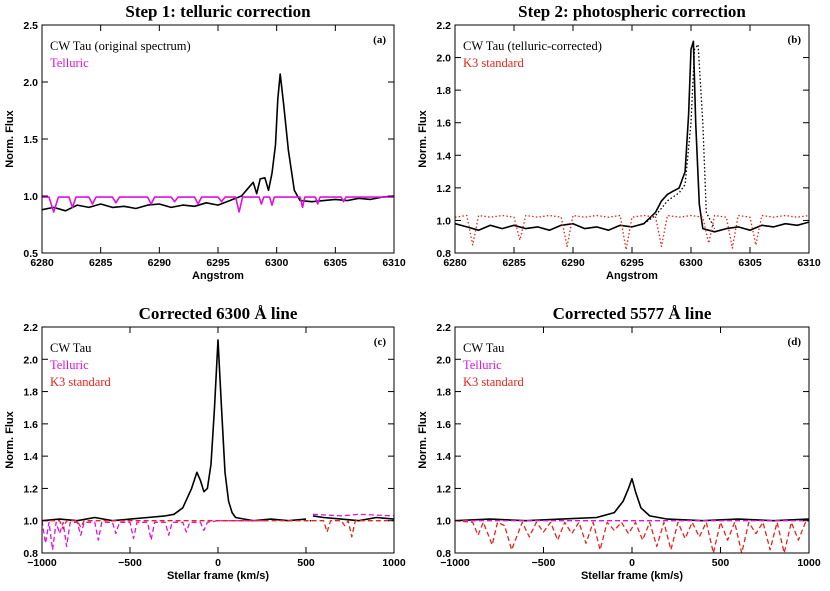 Image resolution: width=830 pixels, height=591 pixels. Describe the element at coordinates (484, 348) in the screenshot. I see `legend-entry: CW Tau` at that location.